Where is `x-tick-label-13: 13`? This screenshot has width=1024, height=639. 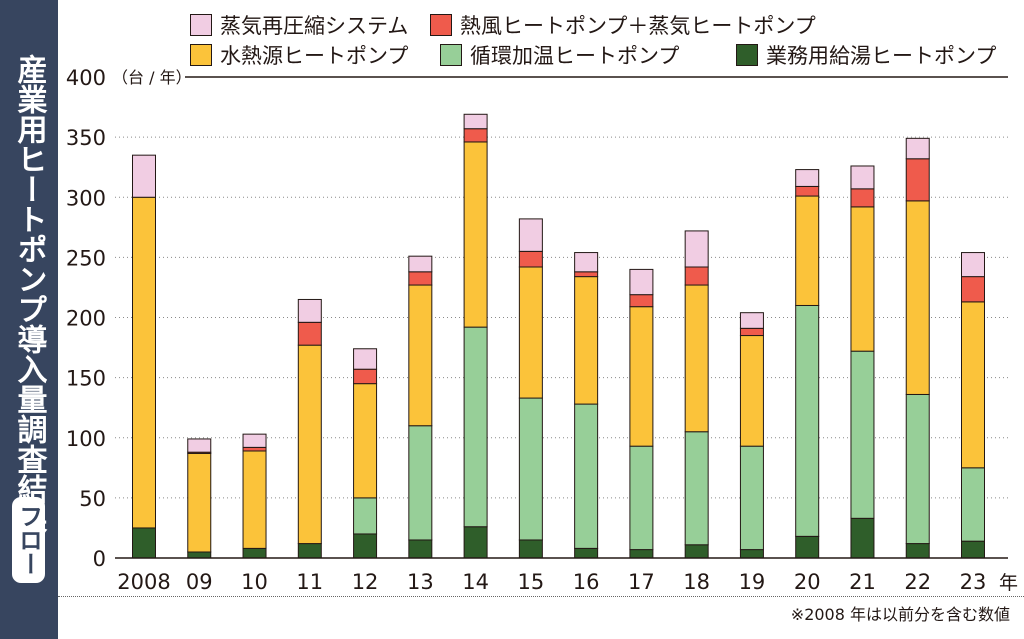 x-tick-label-13: 13 is located at coordinates (420, 582).